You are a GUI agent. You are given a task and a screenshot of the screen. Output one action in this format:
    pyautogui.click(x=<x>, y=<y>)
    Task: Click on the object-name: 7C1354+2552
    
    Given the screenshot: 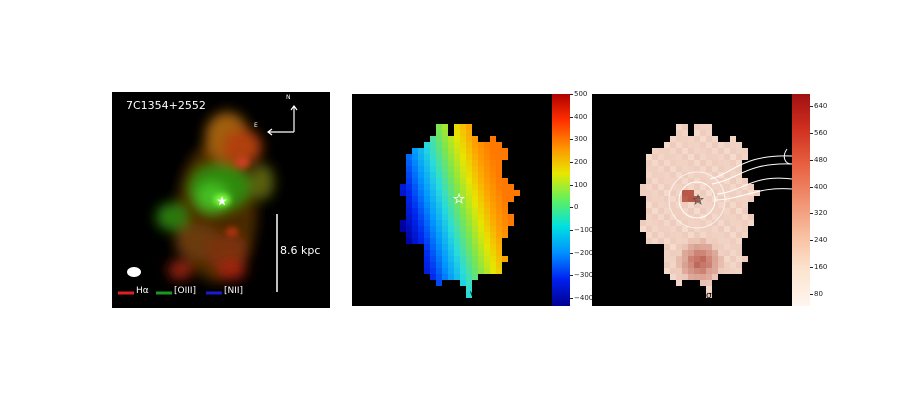 What is the action you would take?
    pyautogui.click(x=166, y=105)
    